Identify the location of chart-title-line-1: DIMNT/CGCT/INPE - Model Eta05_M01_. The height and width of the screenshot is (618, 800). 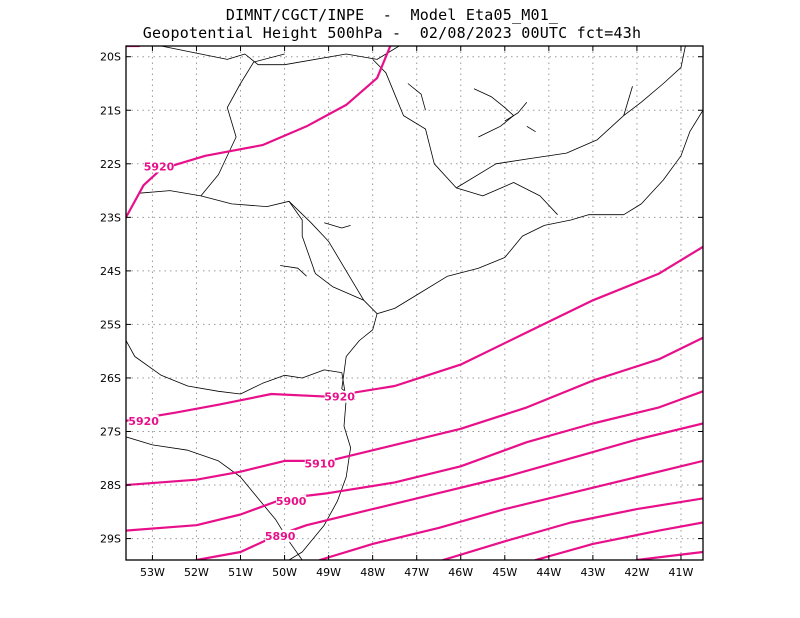
(392, 15).